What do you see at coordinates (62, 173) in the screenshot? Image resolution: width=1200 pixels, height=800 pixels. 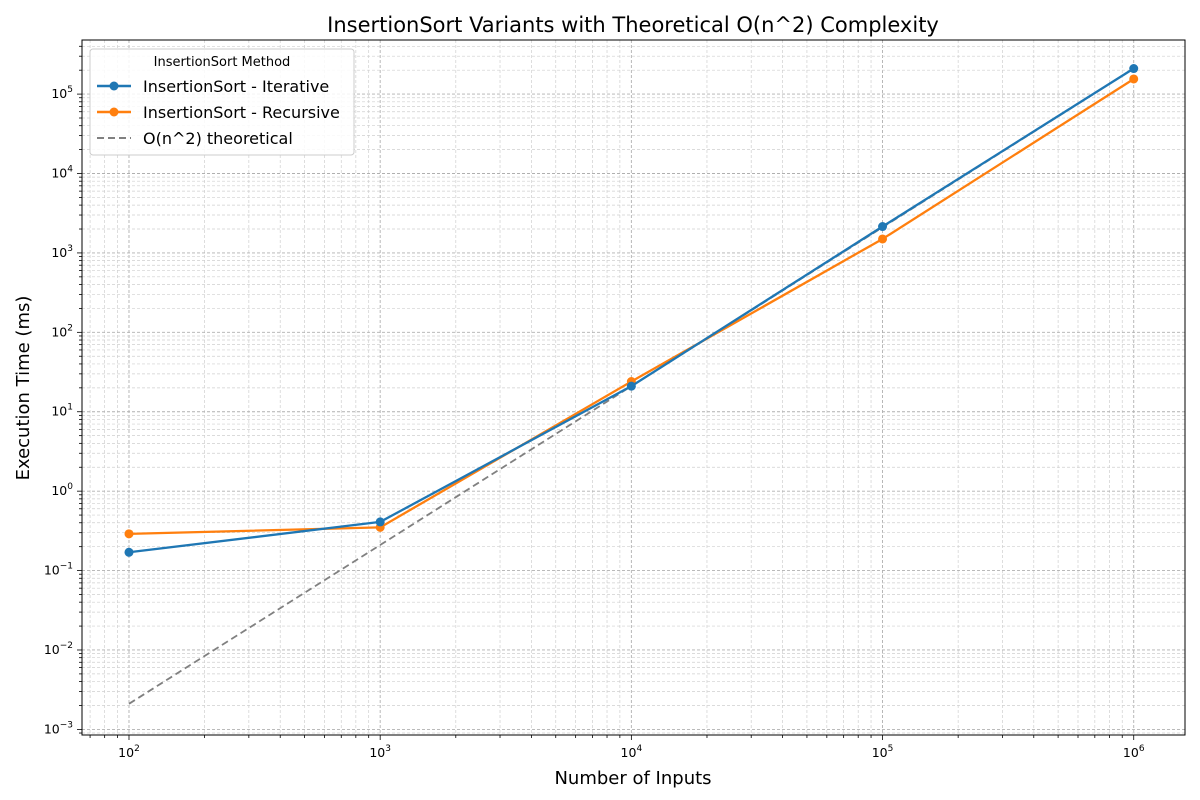 I see `y-tick-label: 10⁴` at bounding box center [62, 173].